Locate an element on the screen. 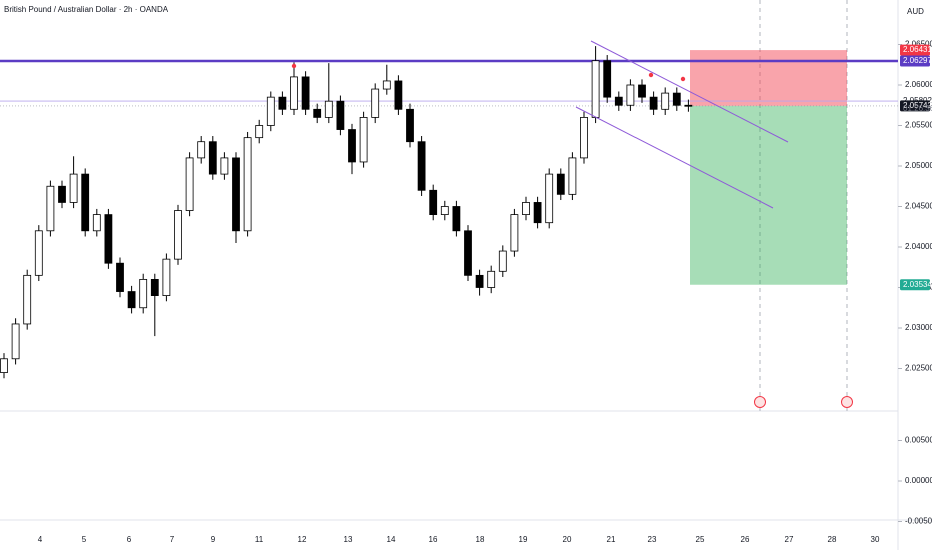 The image size is (932, 550). y2-tick-label: 0.00000 is located at coordinates (918, 480).